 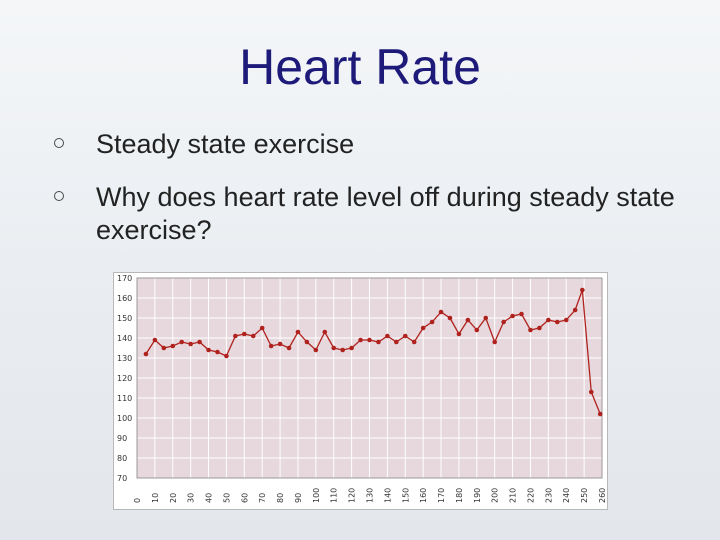 I want to click on y-tick-label: 70, so click(x=122, y=478).